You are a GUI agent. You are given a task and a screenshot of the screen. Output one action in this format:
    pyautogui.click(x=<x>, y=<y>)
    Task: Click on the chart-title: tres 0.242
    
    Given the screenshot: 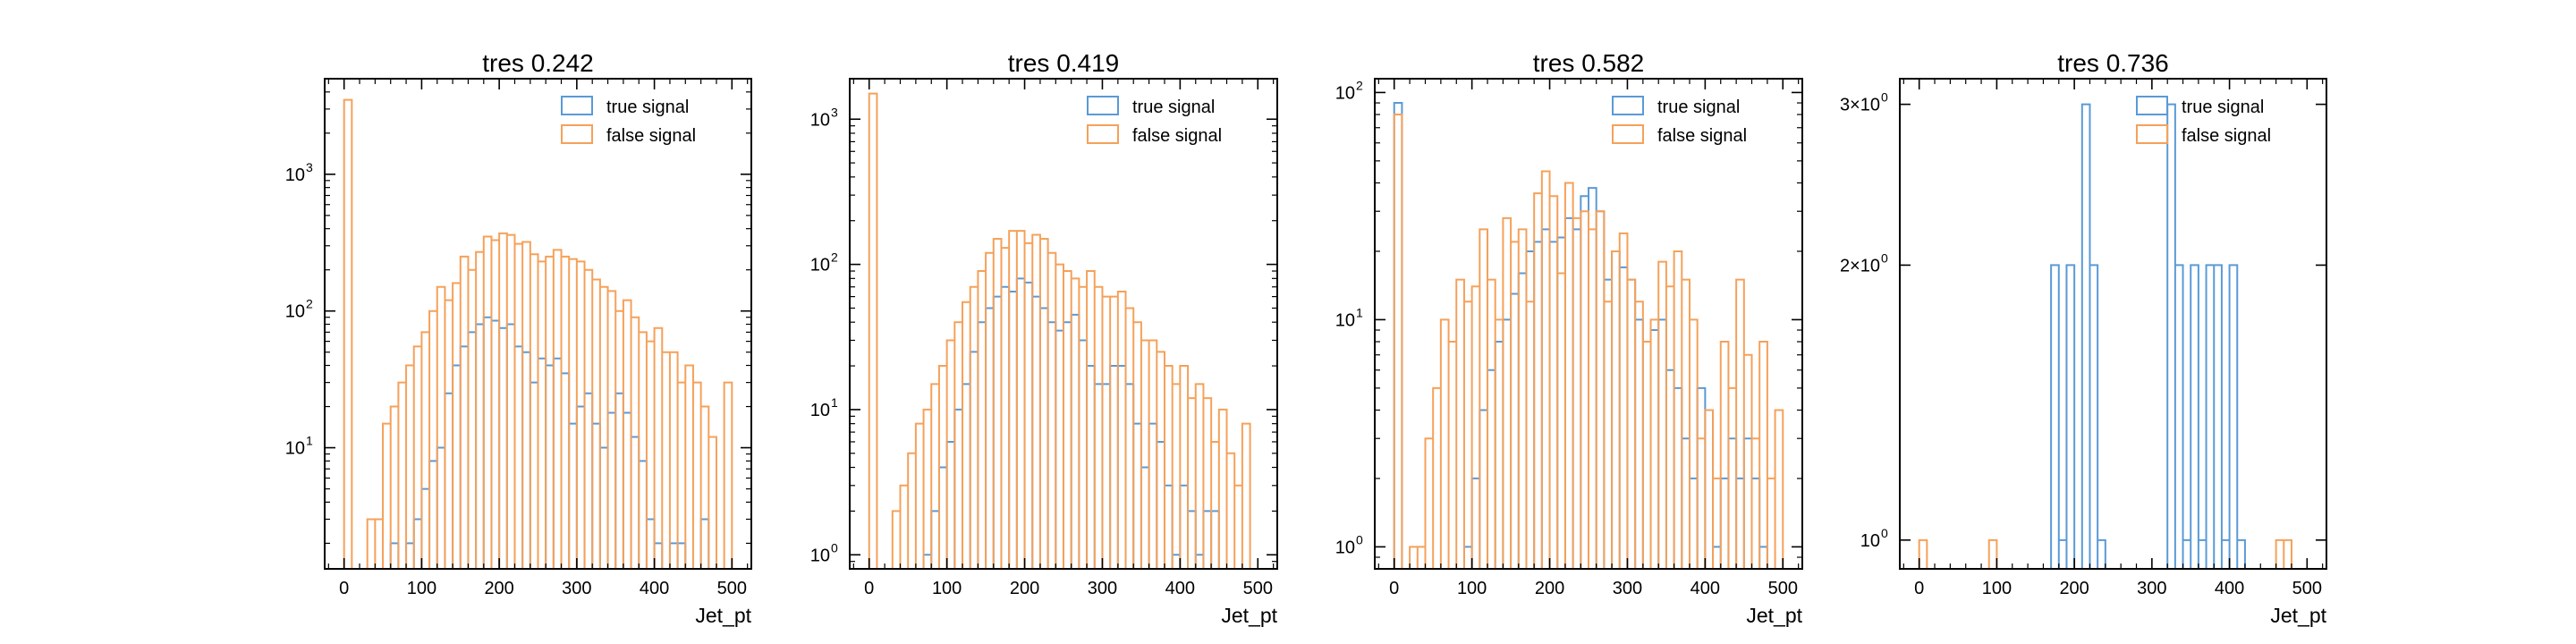 What is the action you would take?
    pyautogui.click(x=538, y=63)
    